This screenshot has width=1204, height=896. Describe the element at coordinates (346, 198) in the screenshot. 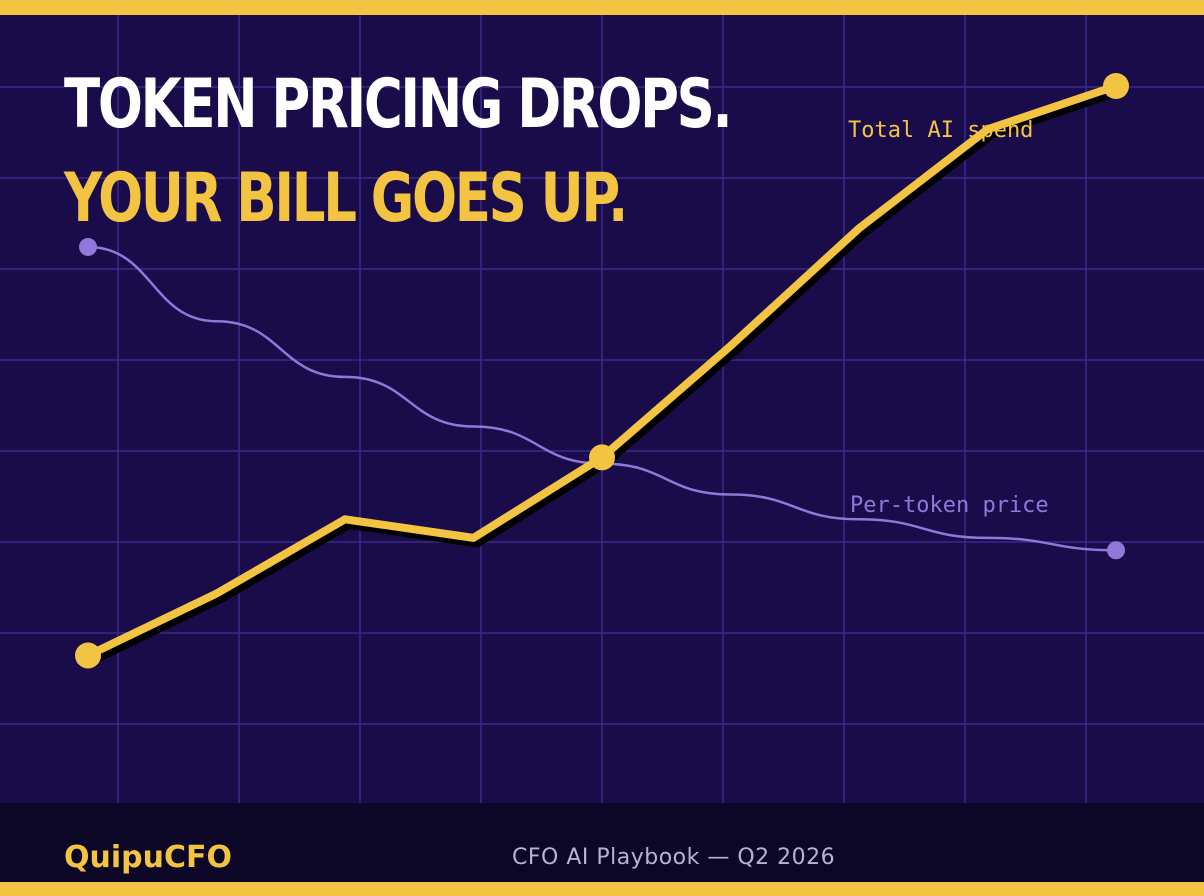

I see `headline-line-2: YOUR BILL GOES UP.` at that location.